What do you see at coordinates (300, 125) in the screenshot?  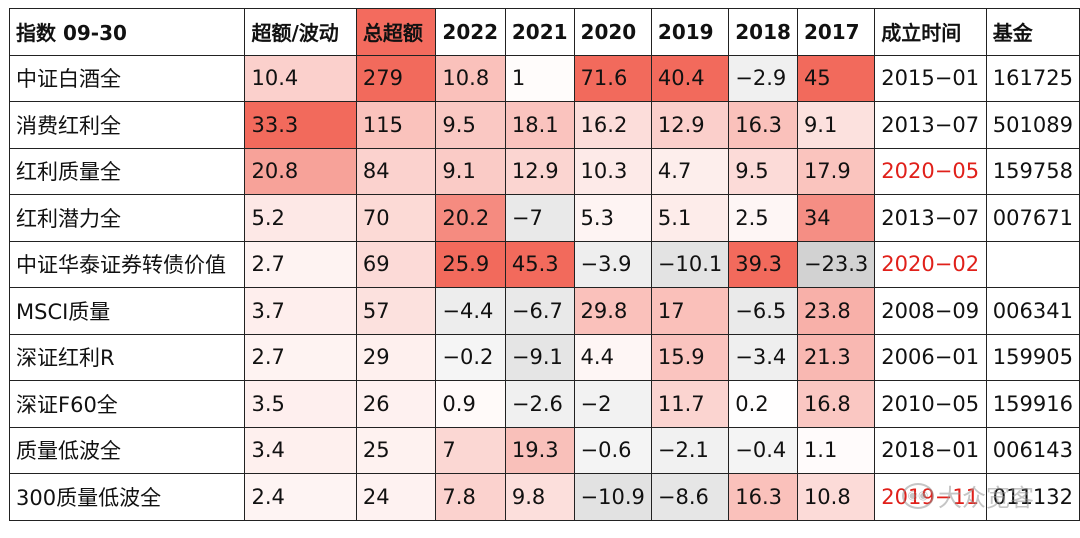 I see `cell-excess-vol: 33.3` at bounding box center [300, 125].